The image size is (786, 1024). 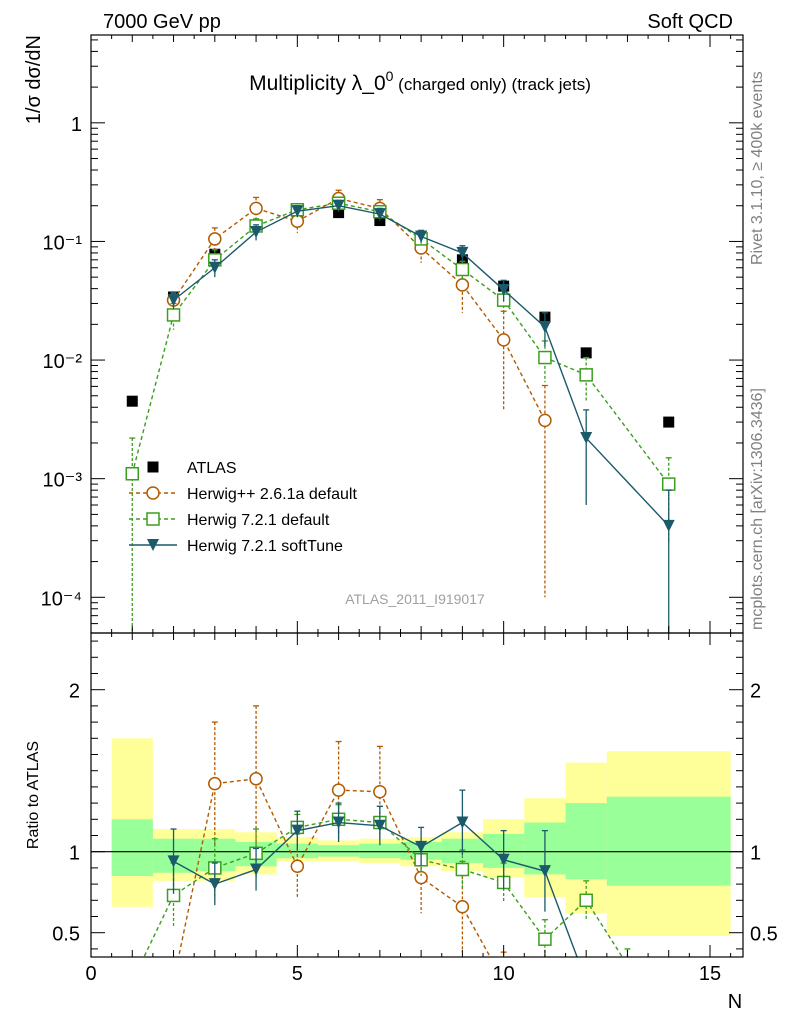 What do you see at coordinates (63, 481) in the screenshot?
I see `main-ytick-label: 10⁻³` at bounding box center [63, 481].